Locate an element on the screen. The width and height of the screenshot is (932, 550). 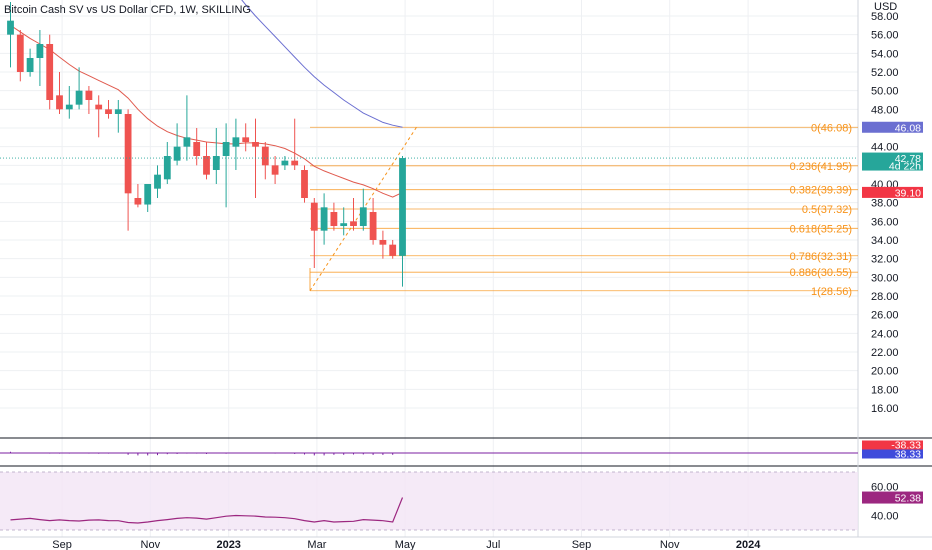
rsi-pane: 60.00 40.00 52.38 is located at coordinates (461, 501).